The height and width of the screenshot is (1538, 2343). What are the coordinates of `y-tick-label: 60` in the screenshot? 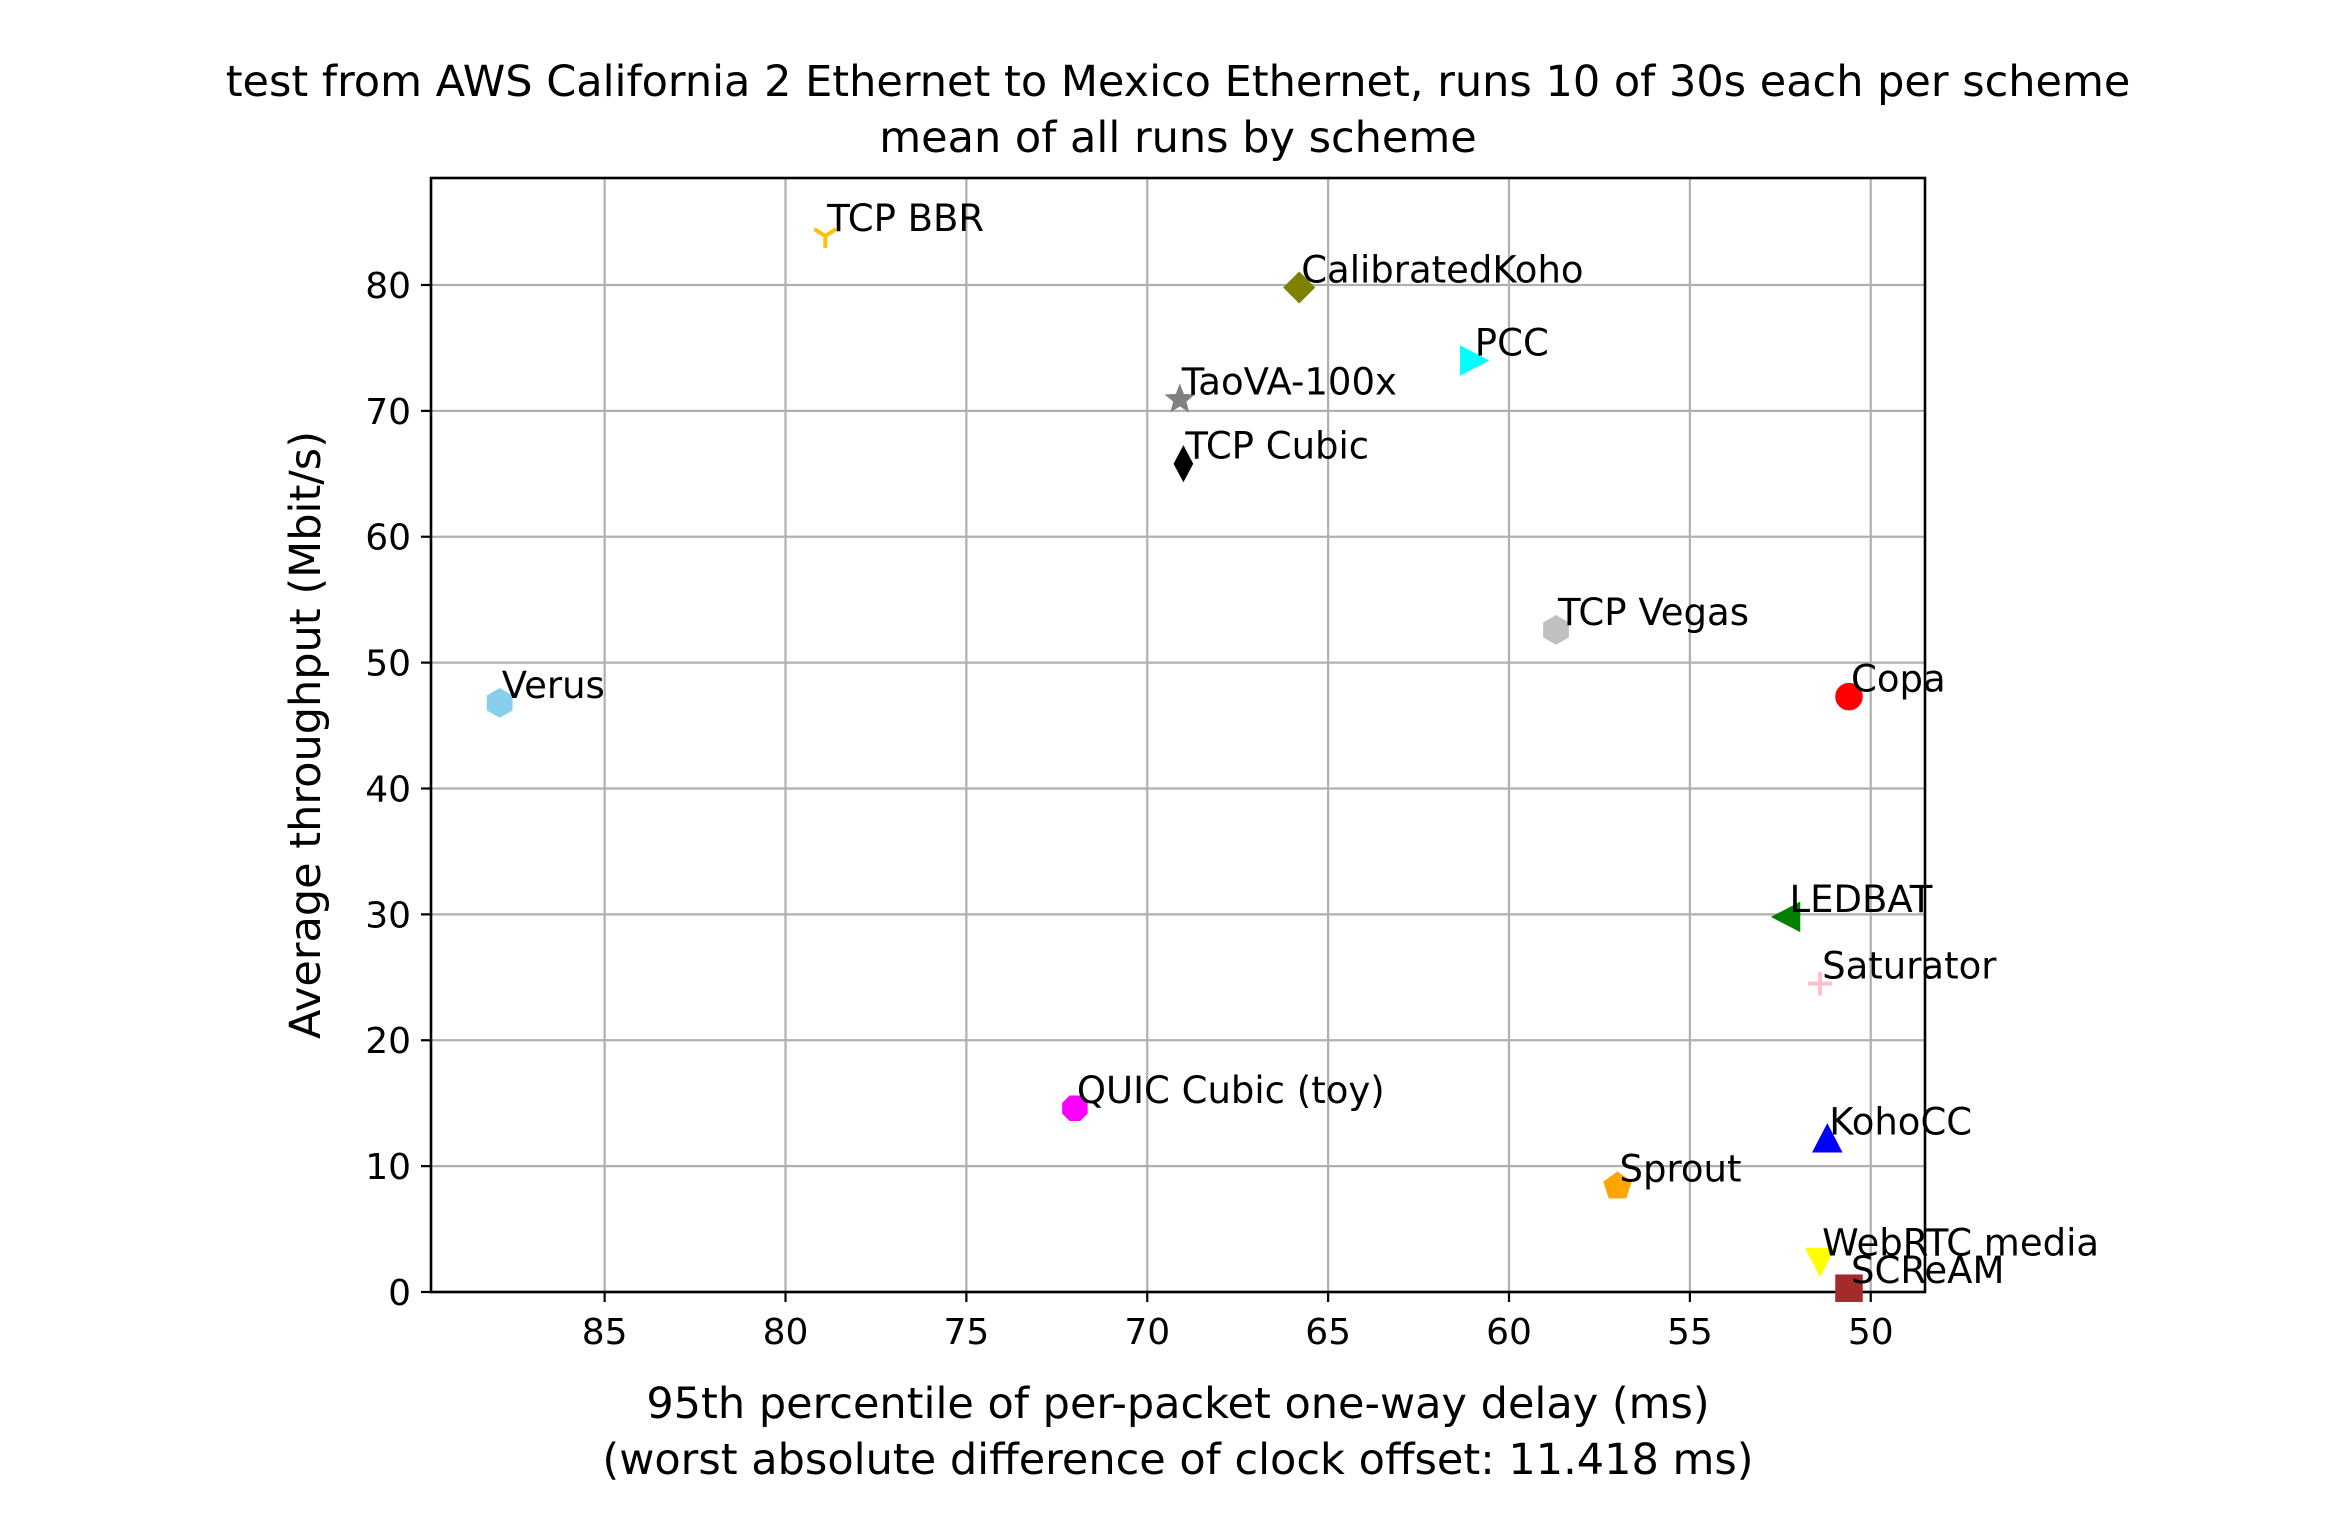 It's located at (388, 538).